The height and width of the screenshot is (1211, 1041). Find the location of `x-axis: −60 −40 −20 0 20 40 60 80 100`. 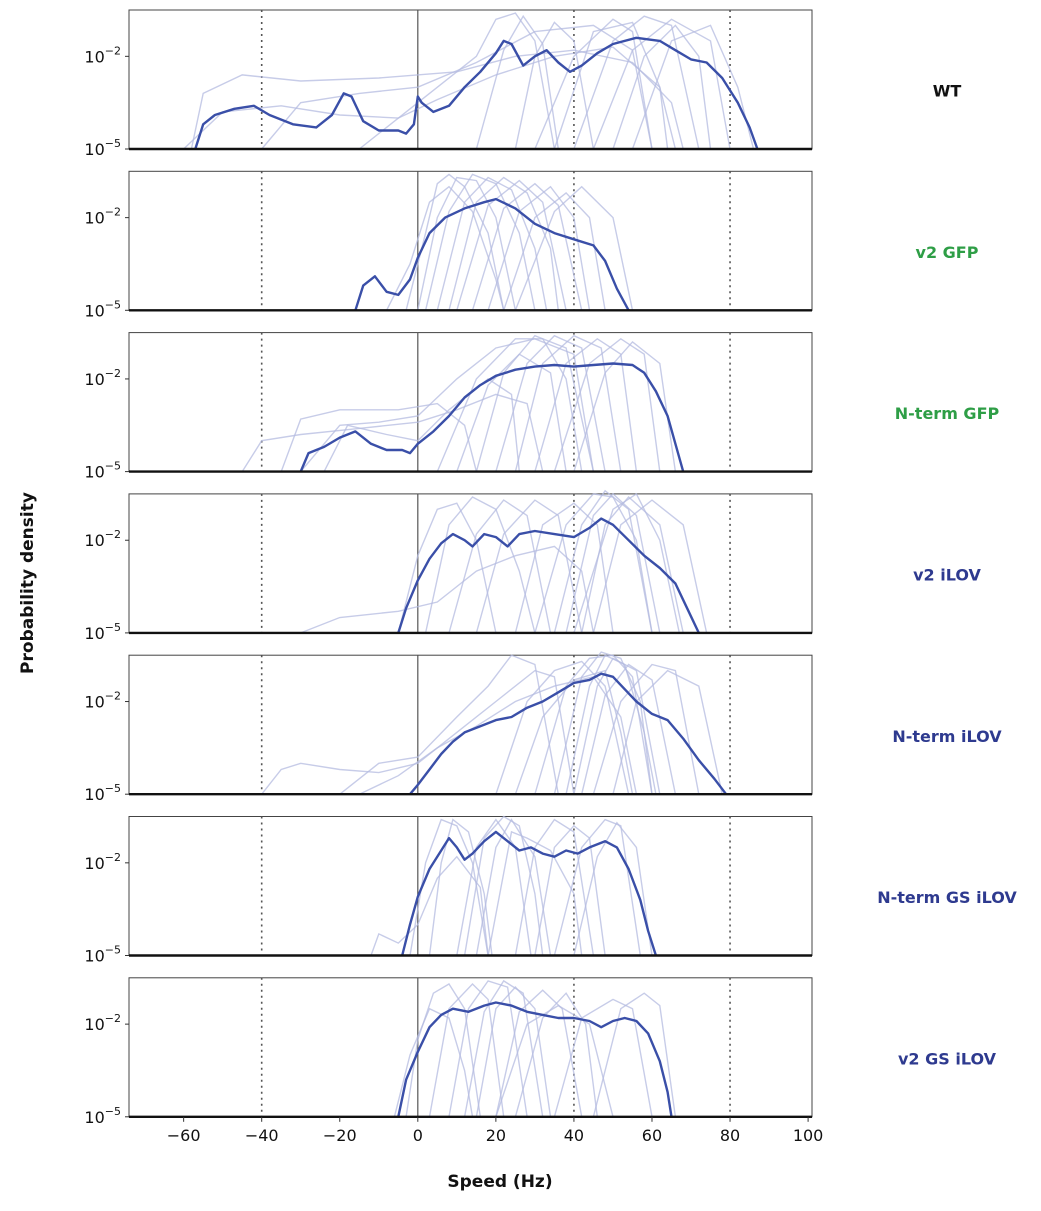

x-axis: −60 −40 −20 0 20 40 60 80 100 is located at coordinates (495, 1130).